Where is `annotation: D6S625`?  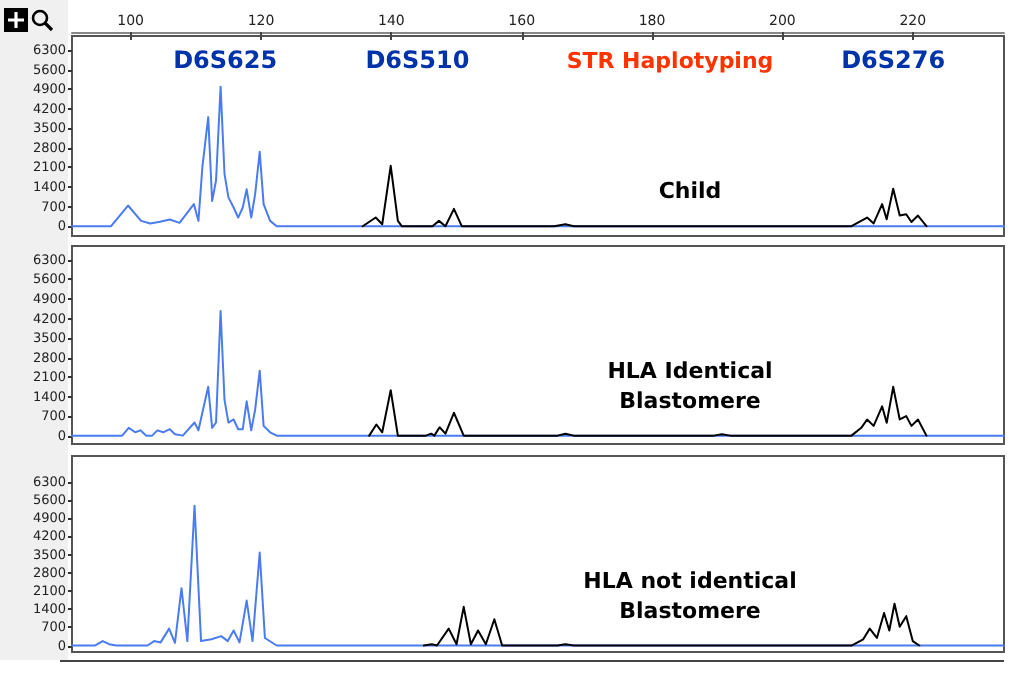 annotation: D6S625 is located at coordinates (225, 60).